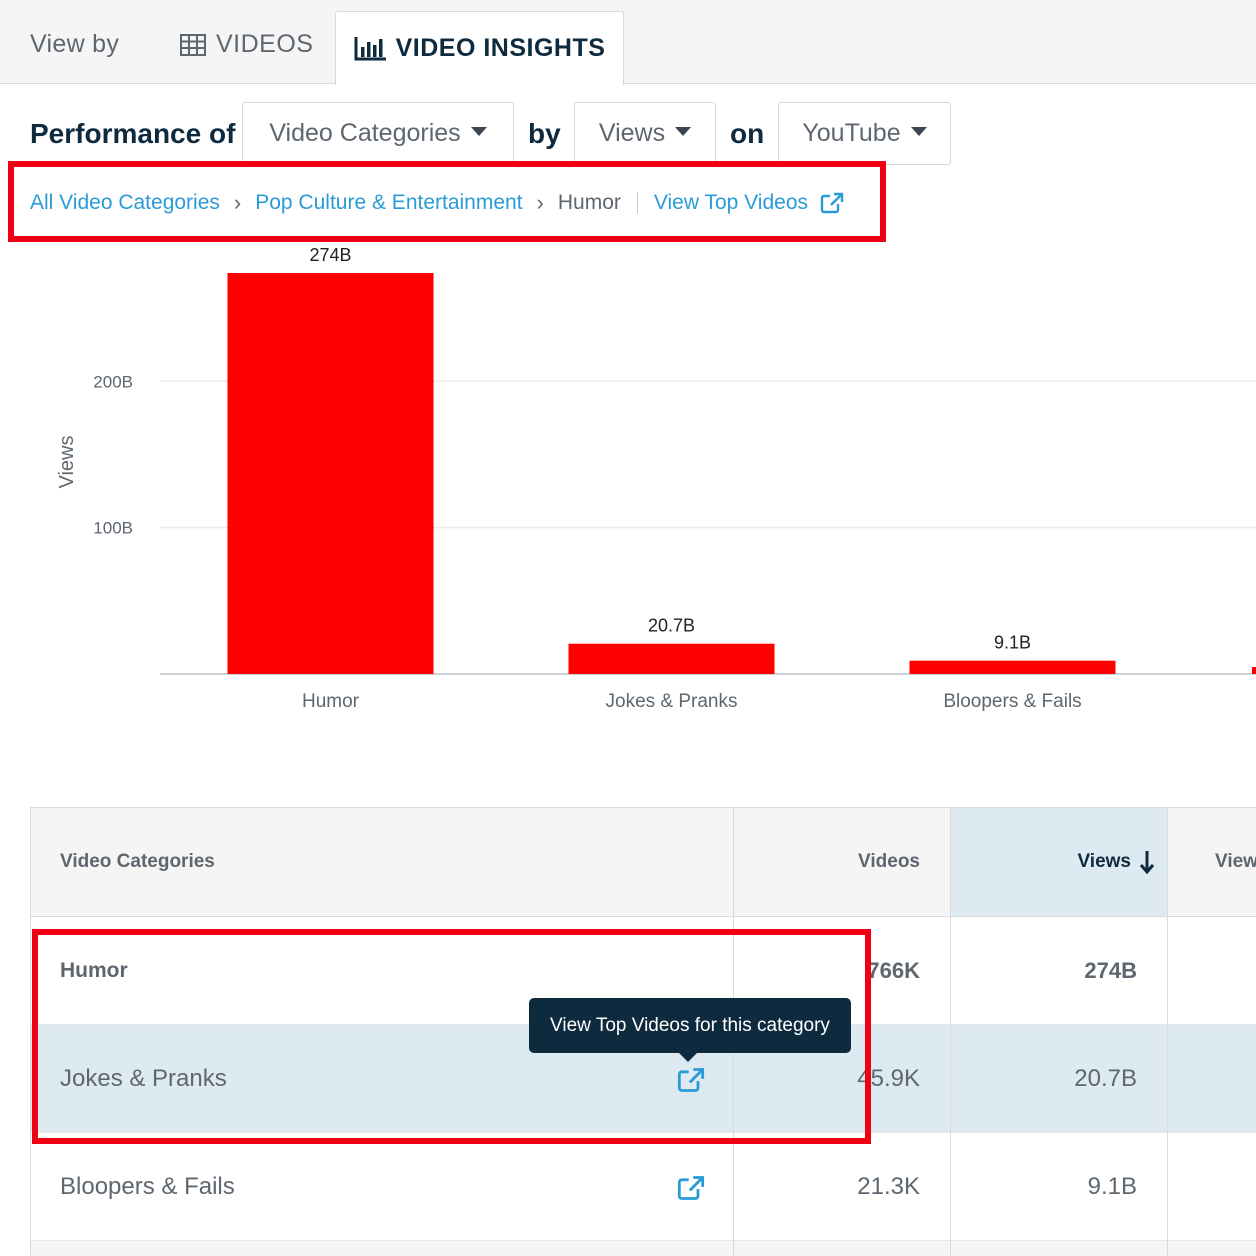 The image size is (1256, 1256). What do you see at coordinates (632, 133) in the screenshot?
I see `metric-dropdown-value: Views` at bounding box center [632, 133].